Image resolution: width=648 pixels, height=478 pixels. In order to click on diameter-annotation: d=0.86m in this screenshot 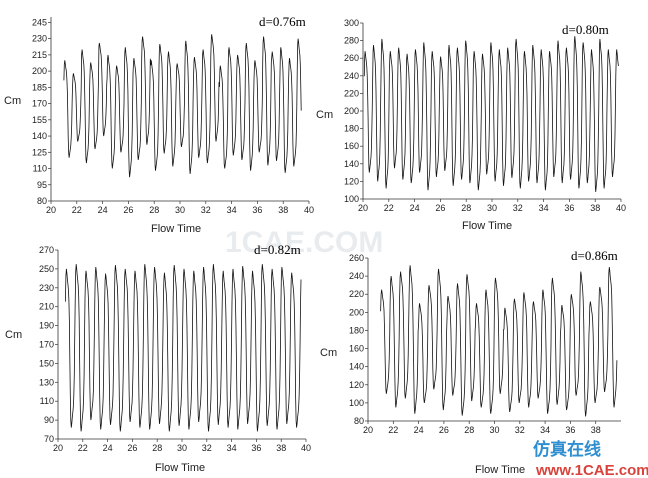, I will do `click(594, 255)`.